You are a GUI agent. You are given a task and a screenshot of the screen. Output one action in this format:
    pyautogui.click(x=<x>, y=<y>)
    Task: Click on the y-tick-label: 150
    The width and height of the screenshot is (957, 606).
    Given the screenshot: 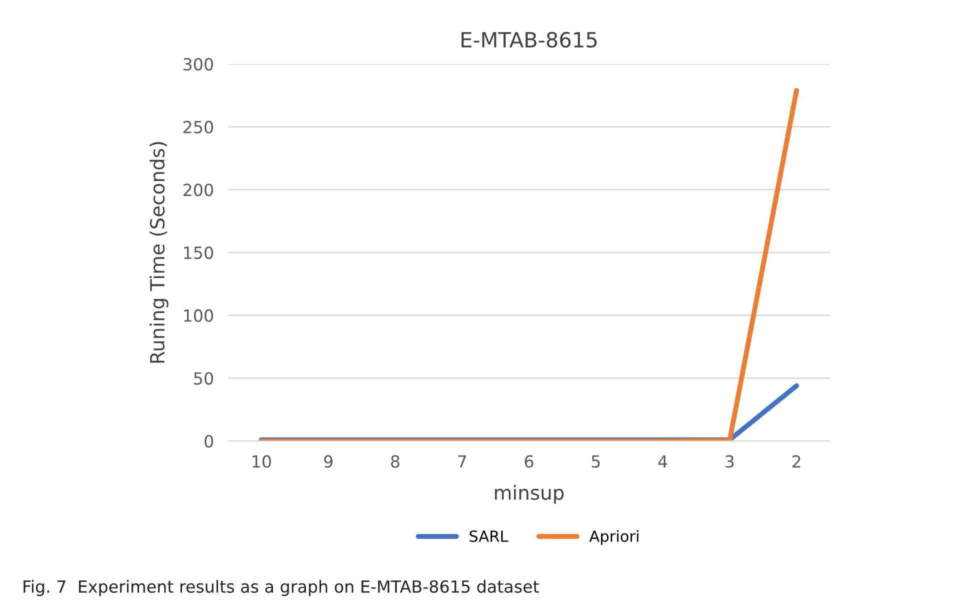 What is the action you would take?
    pyautogui.click(x=199, y=253)
    